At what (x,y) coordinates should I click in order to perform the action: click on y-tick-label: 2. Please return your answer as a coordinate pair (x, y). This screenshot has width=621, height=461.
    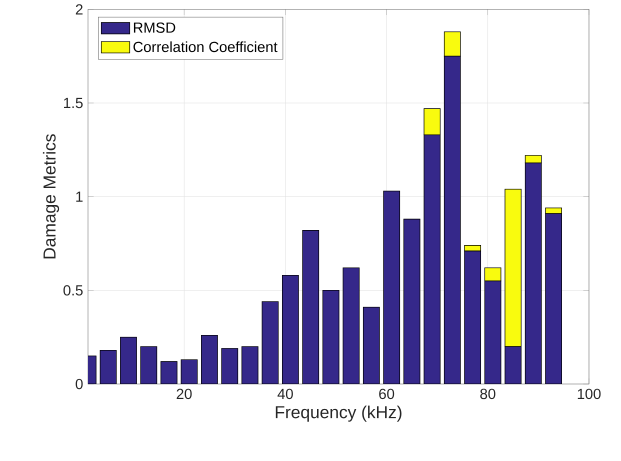
    Looking at the image, I should click on (79, 9).